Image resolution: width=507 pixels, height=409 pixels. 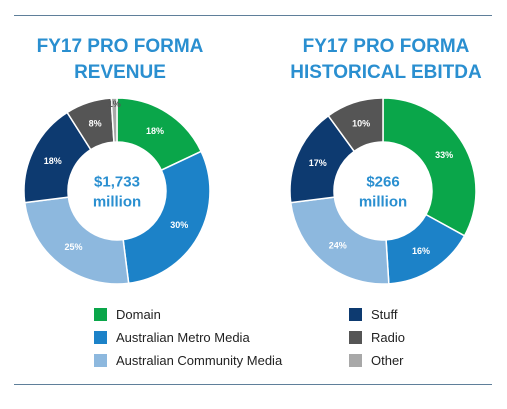 I want to click on slice-label-australian-community-media: 25%, so click(x=73, y=247).